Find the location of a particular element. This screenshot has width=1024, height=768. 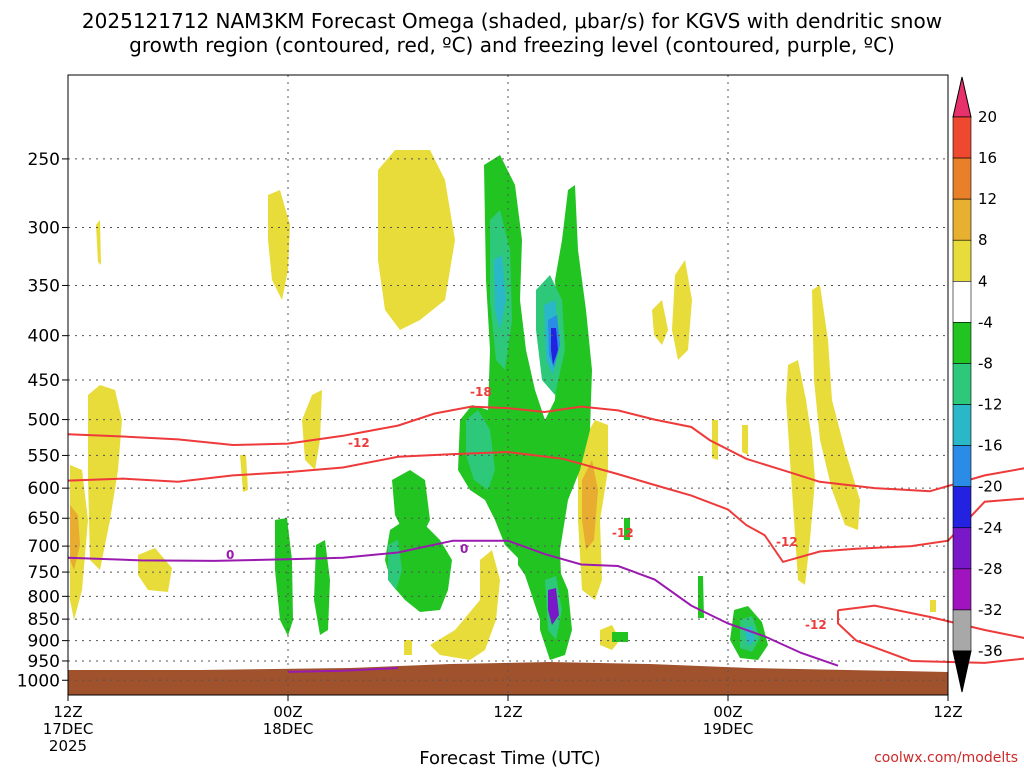

y-tick-label: 500 is located at coordinates (44, 421).